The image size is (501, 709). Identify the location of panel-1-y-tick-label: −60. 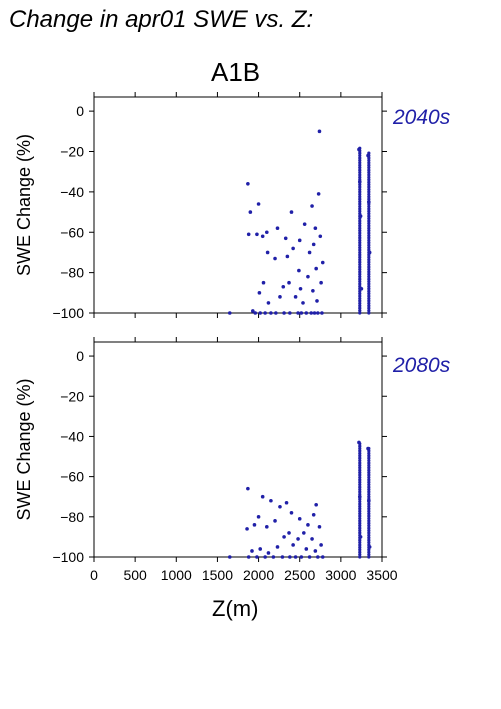
(72, 232).